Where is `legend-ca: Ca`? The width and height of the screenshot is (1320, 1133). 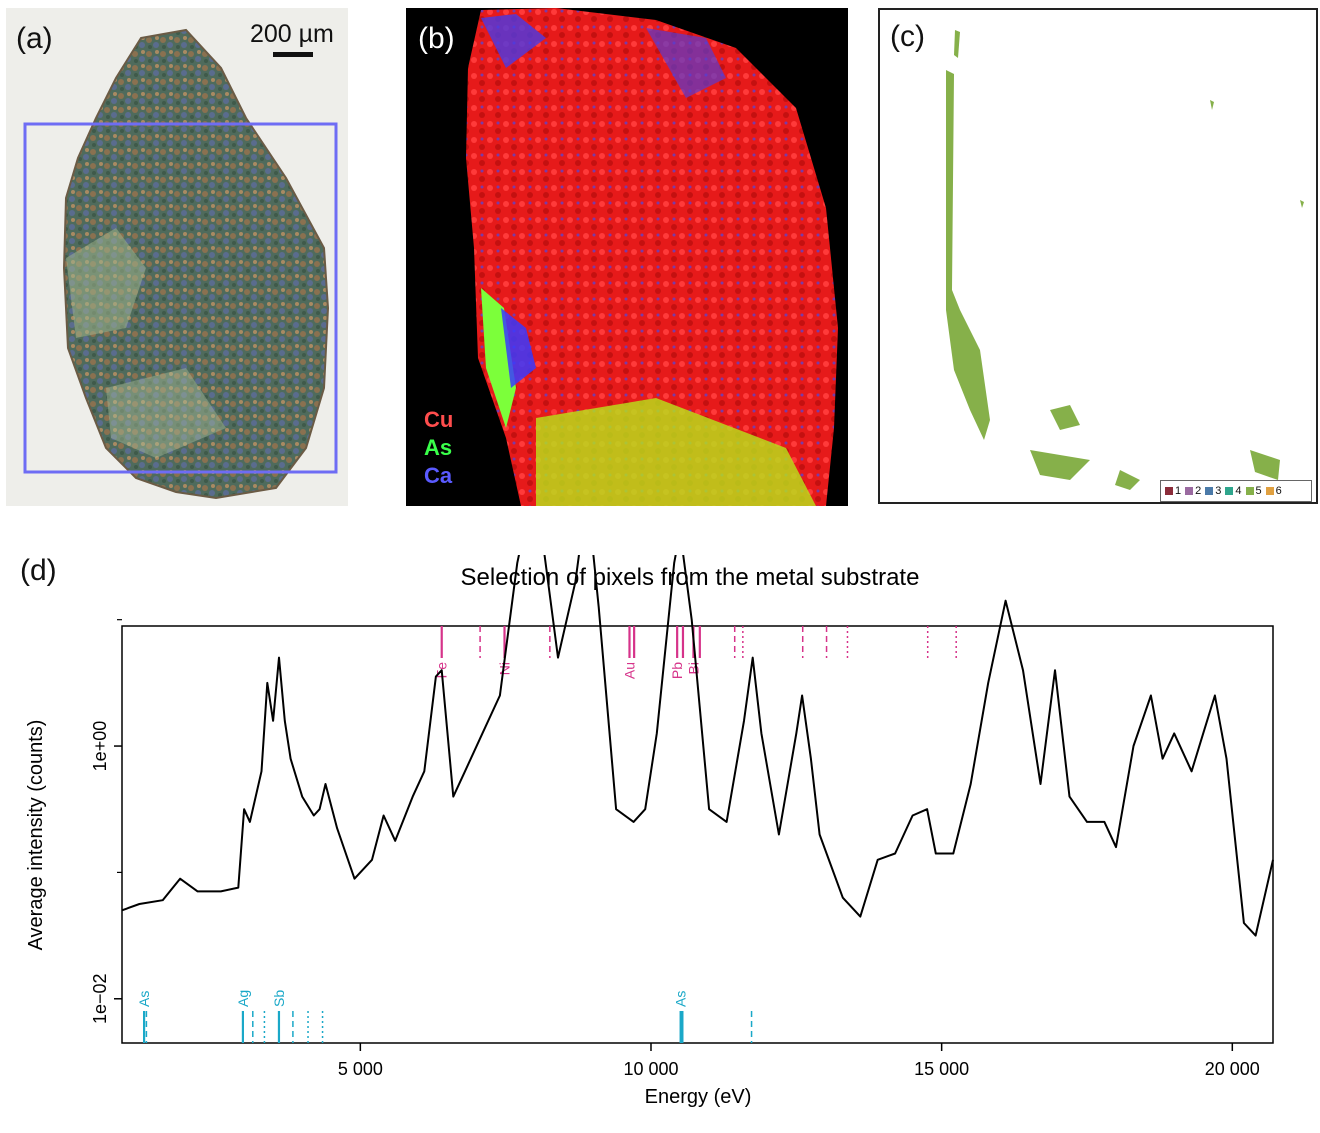
legend-ca: Ca is located at coordinates (438, 475).